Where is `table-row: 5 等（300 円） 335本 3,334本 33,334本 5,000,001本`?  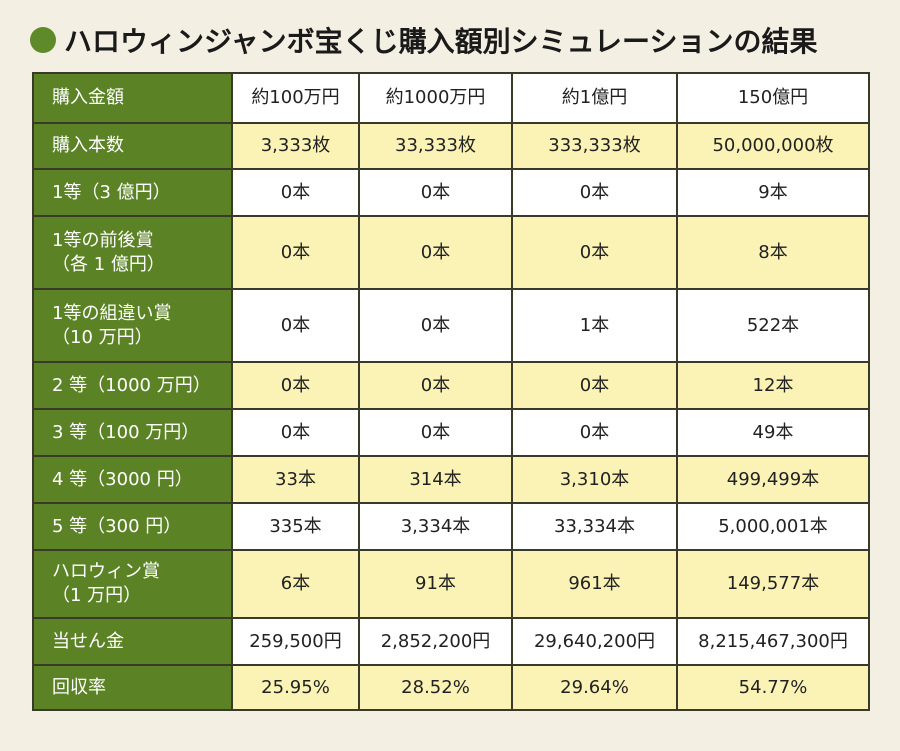
table-row: 5 等（300 円） 335本 3,334本 33,334本 5,000,001本 is located at coordinates (451, 526).